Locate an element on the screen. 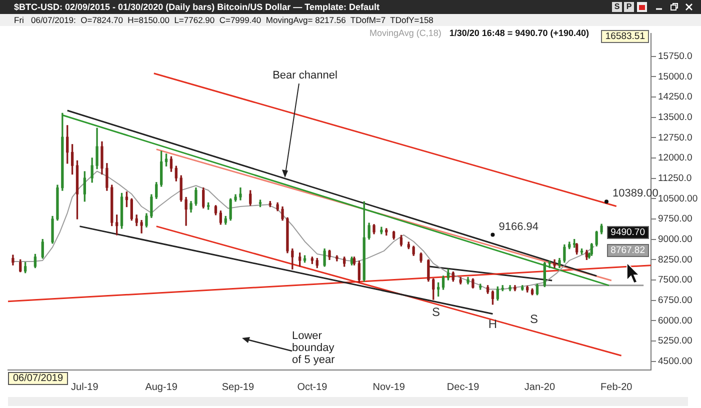  x-tick-label: Aug-19 is located at coordinates (161, 387).